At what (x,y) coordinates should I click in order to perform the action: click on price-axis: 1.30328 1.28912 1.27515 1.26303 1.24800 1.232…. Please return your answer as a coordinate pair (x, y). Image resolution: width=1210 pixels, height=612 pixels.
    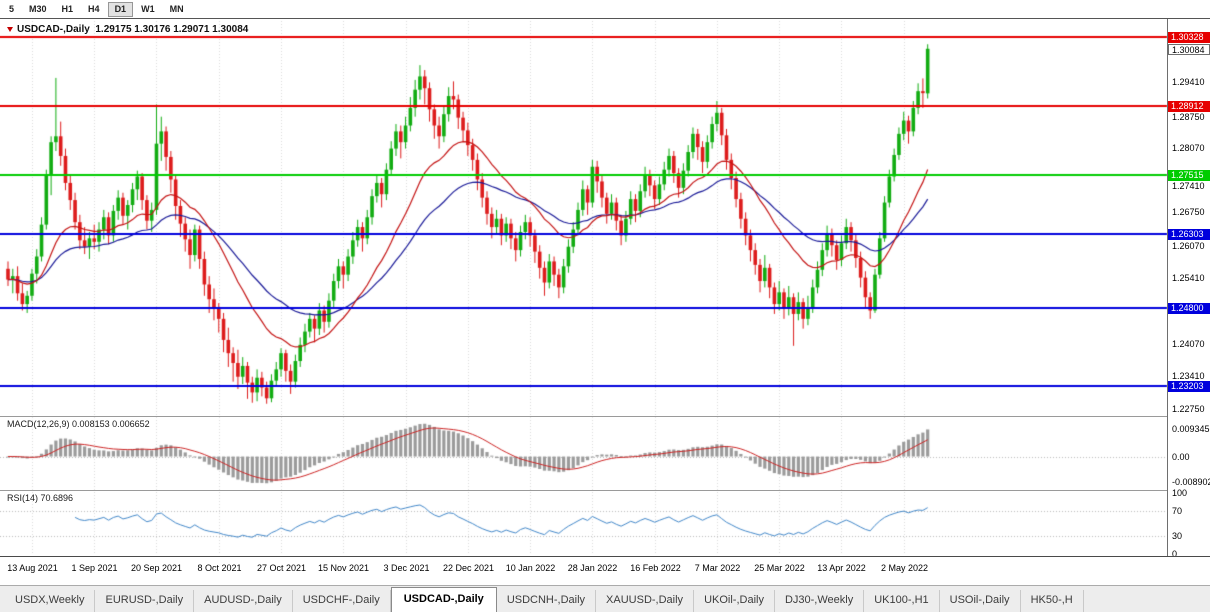
    Looking at the image, I should click on (1188, 289).